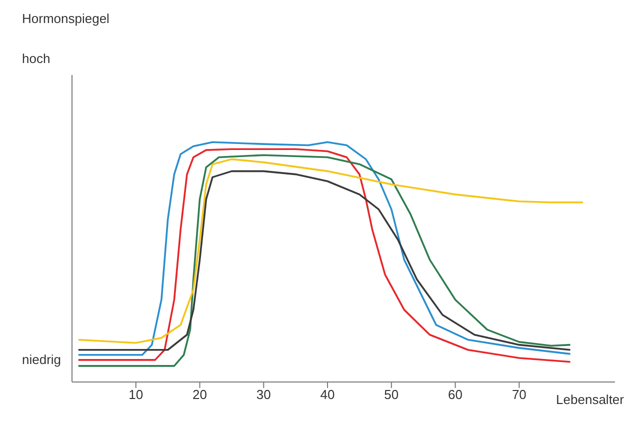  Describe the element at coordinates (455, 394) in the screenshot. I see `x-tick-label: 60` at that location.